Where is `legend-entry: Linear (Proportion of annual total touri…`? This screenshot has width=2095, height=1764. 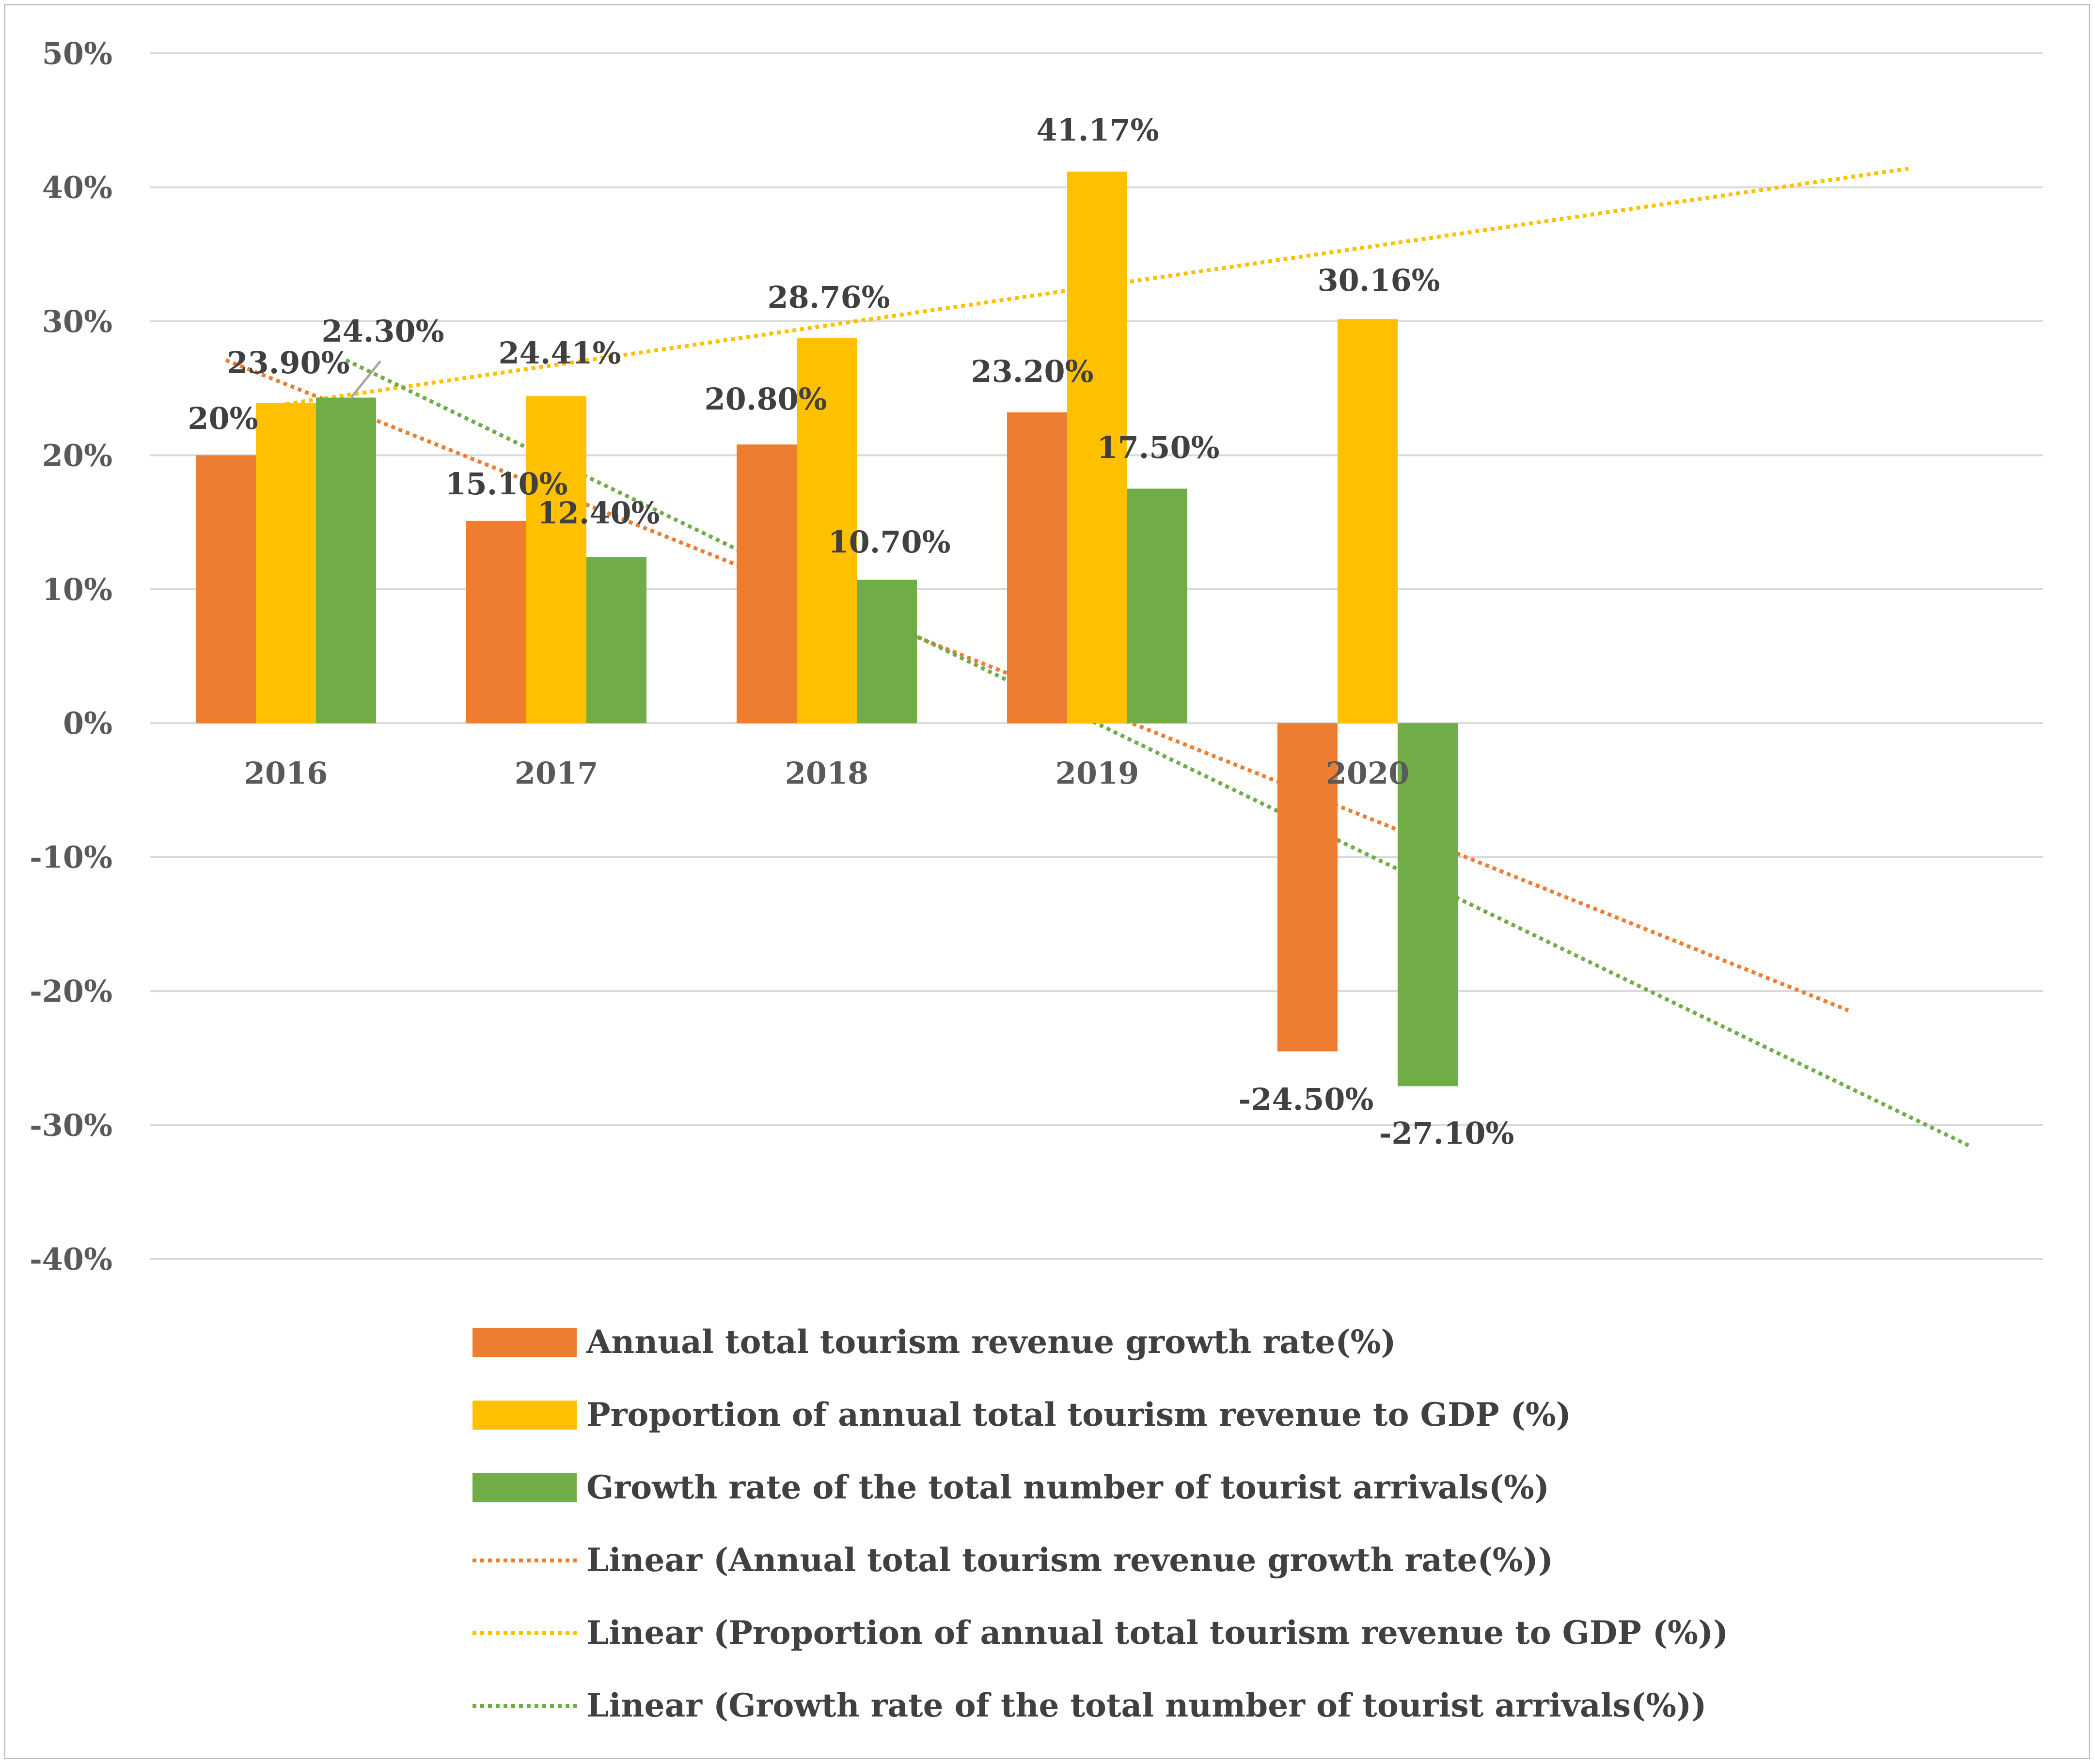 legend-entry: Linear (Proportion of annual total touri… is located at coordinates (1100, 1633).